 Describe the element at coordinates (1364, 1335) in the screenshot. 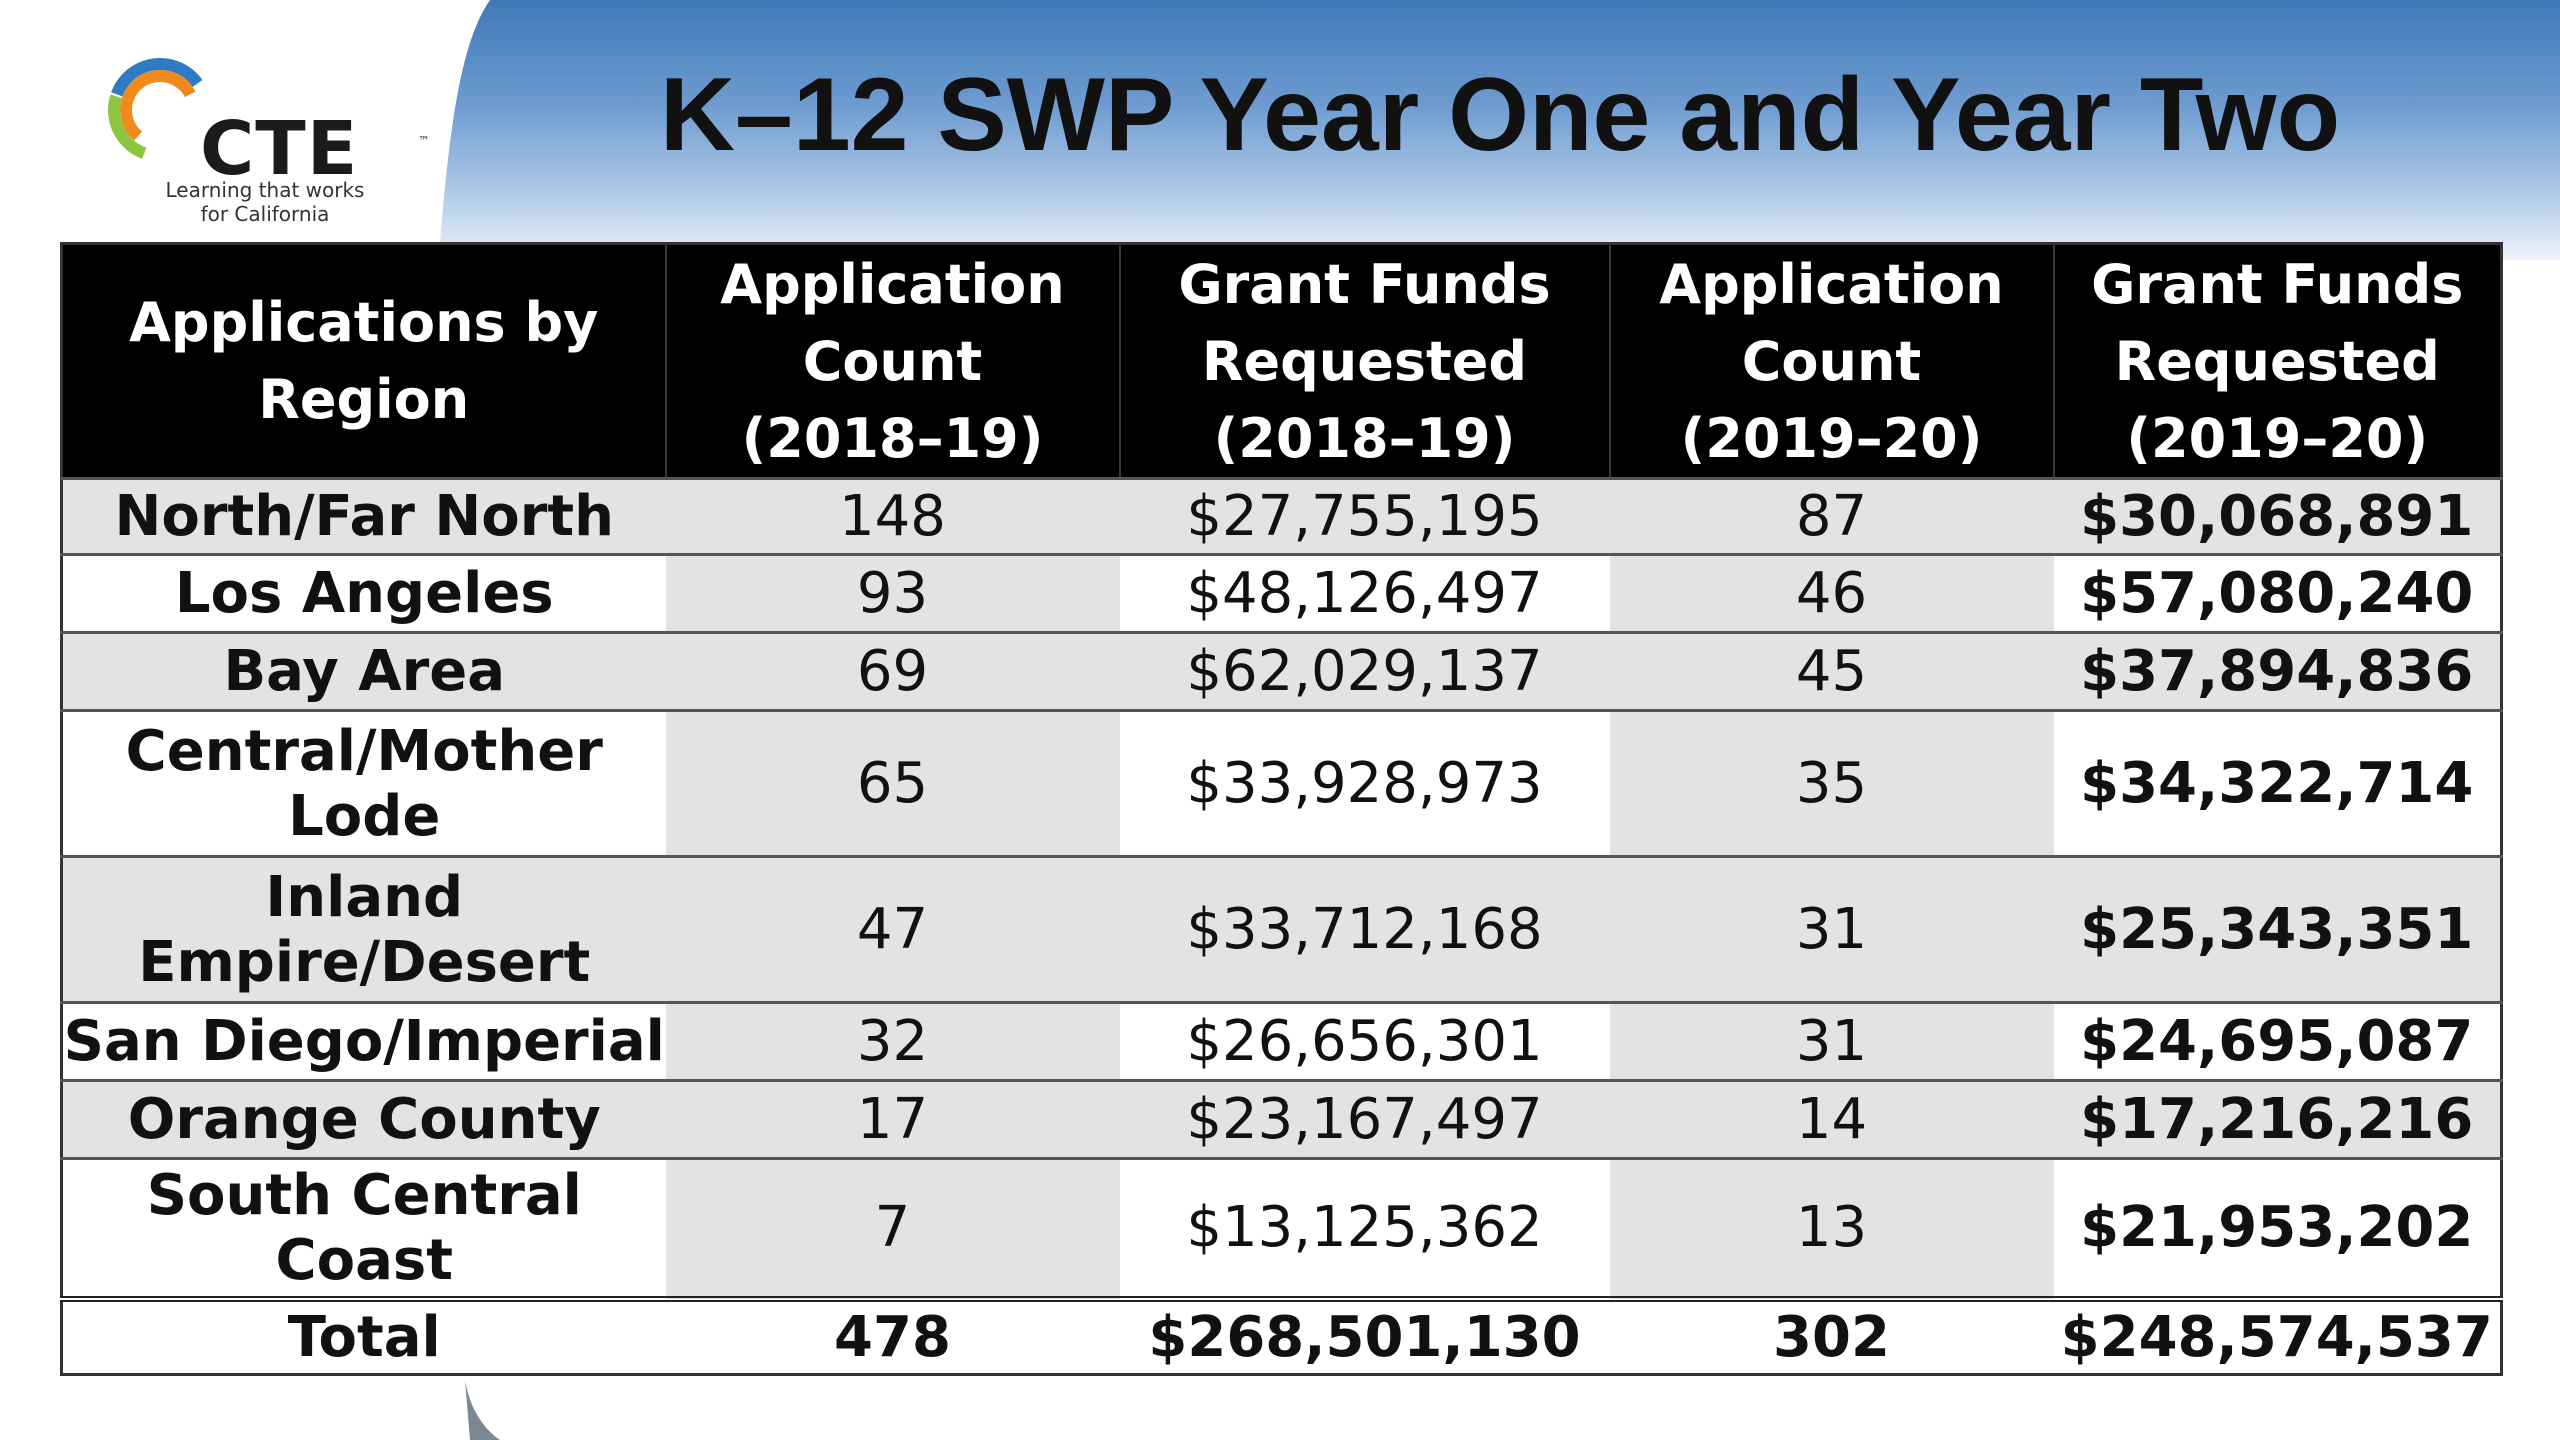

I see `total-funds-2018-19: $268,501,130` at that location.